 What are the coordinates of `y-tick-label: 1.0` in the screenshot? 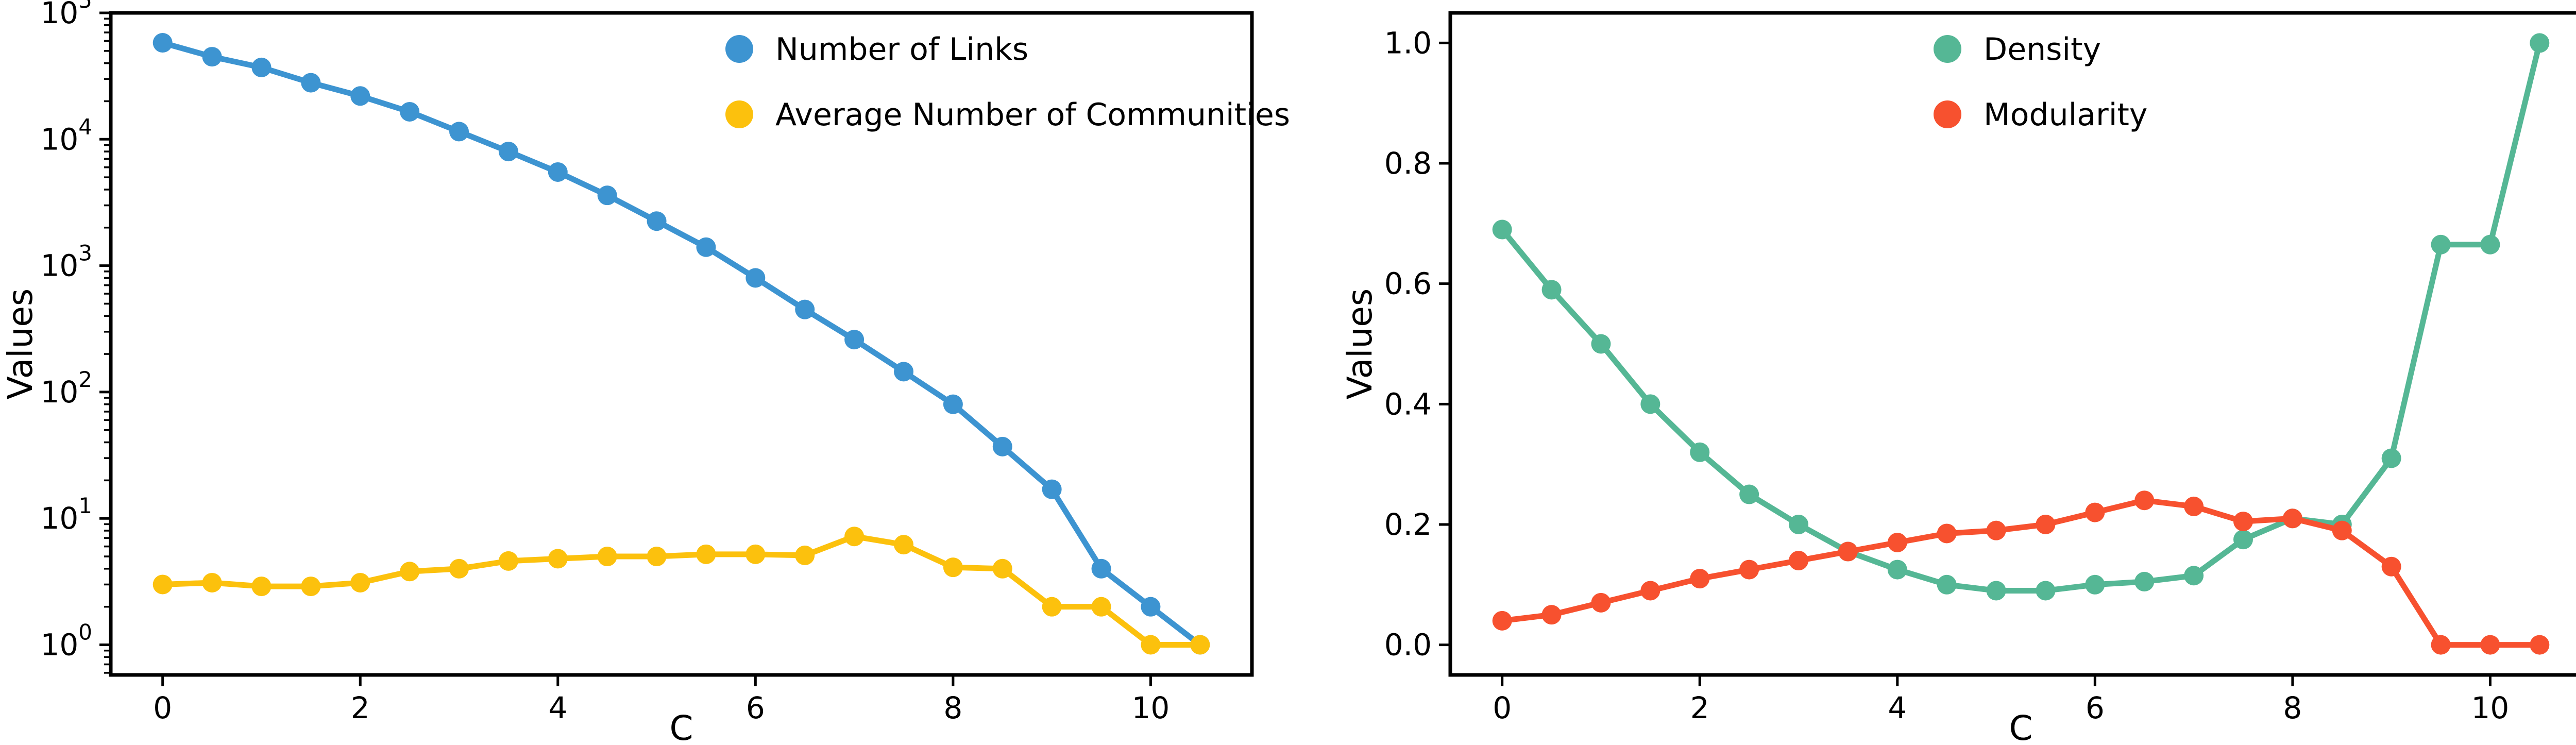 It's located at (1408, 42).